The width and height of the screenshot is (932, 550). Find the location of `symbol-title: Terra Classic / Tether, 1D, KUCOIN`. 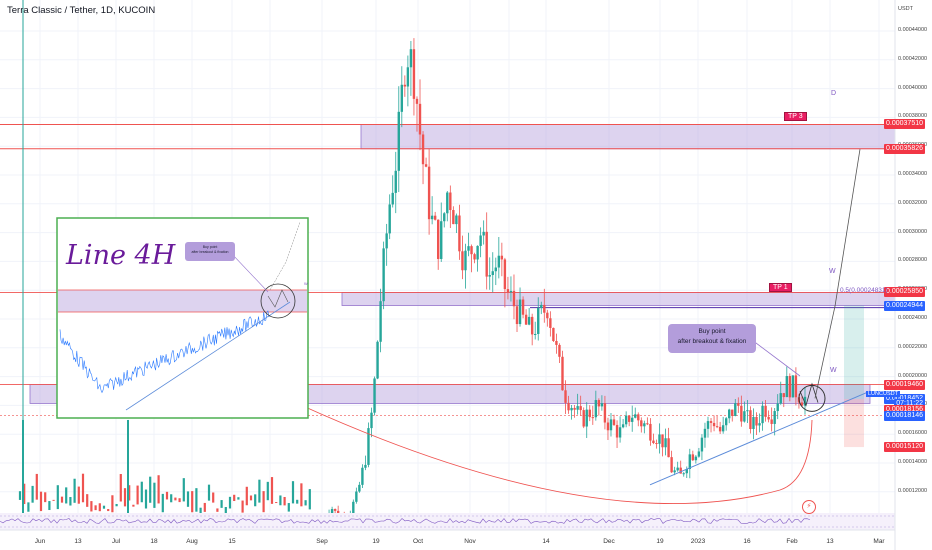

symbol-title: Terra Classic / Tether, 1D, KUCOIN is located at coordinates (81, 10).